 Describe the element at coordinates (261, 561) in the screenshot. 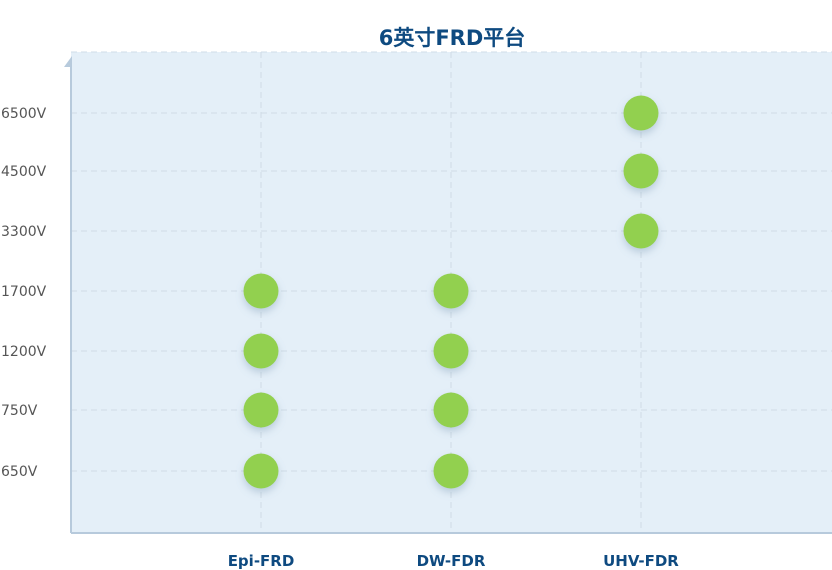

I see `x-tick-label: Epi-FRD` at that location.